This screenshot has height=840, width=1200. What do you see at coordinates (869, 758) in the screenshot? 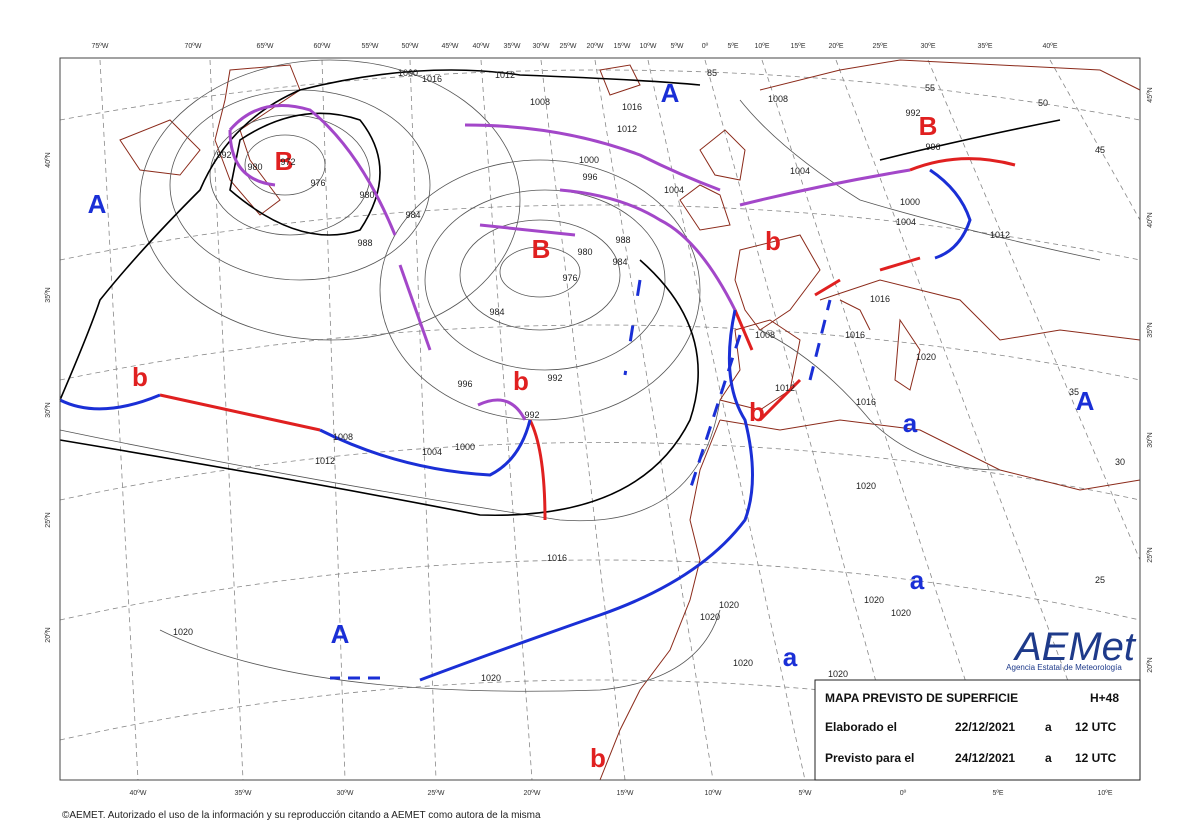
I see `info-cell: Previsto para el` at bounding box center [869, 758].